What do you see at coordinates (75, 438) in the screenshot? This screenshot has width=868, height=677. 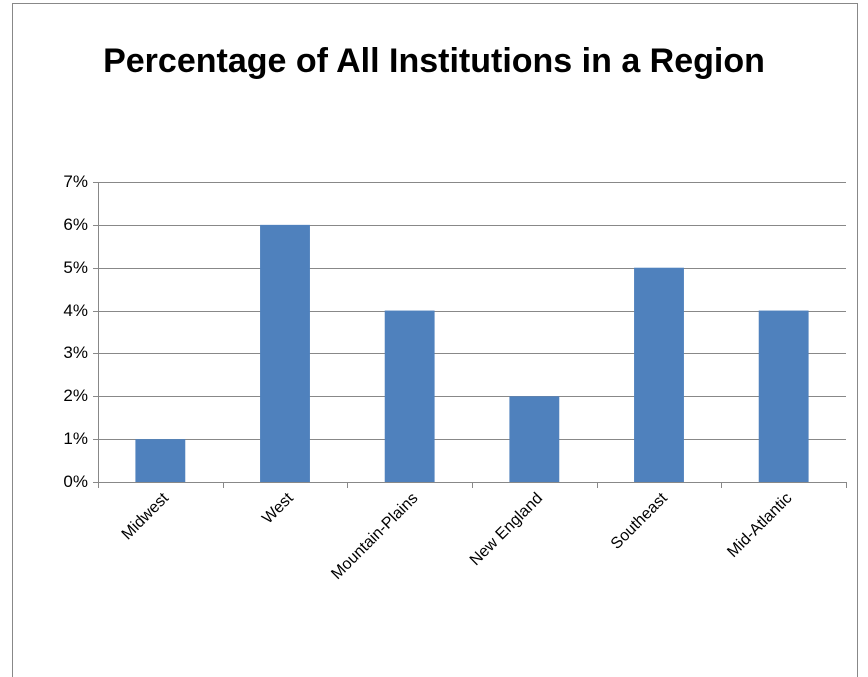 I see `y-tick-label: 1%` at bounding box center [75, 438].